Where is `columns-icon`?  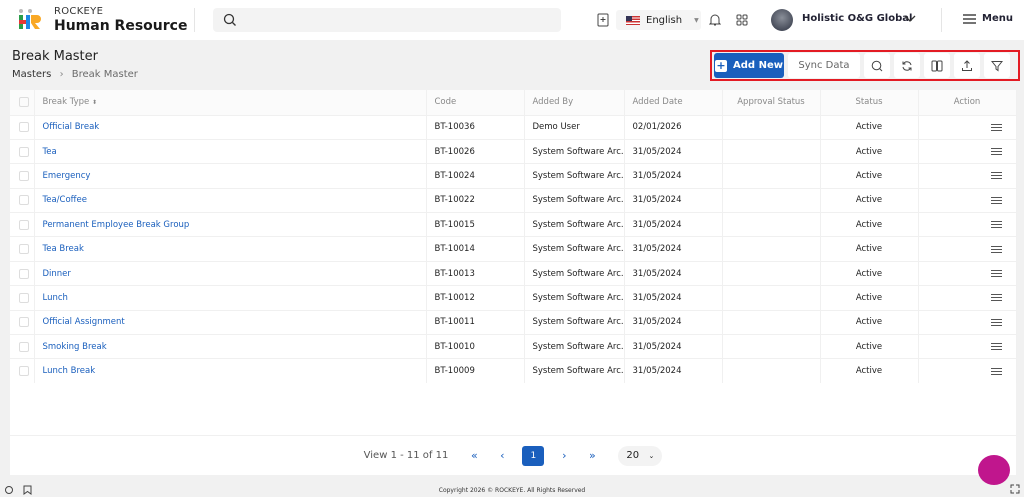
columns-icon is located at coordinates (937, 65).